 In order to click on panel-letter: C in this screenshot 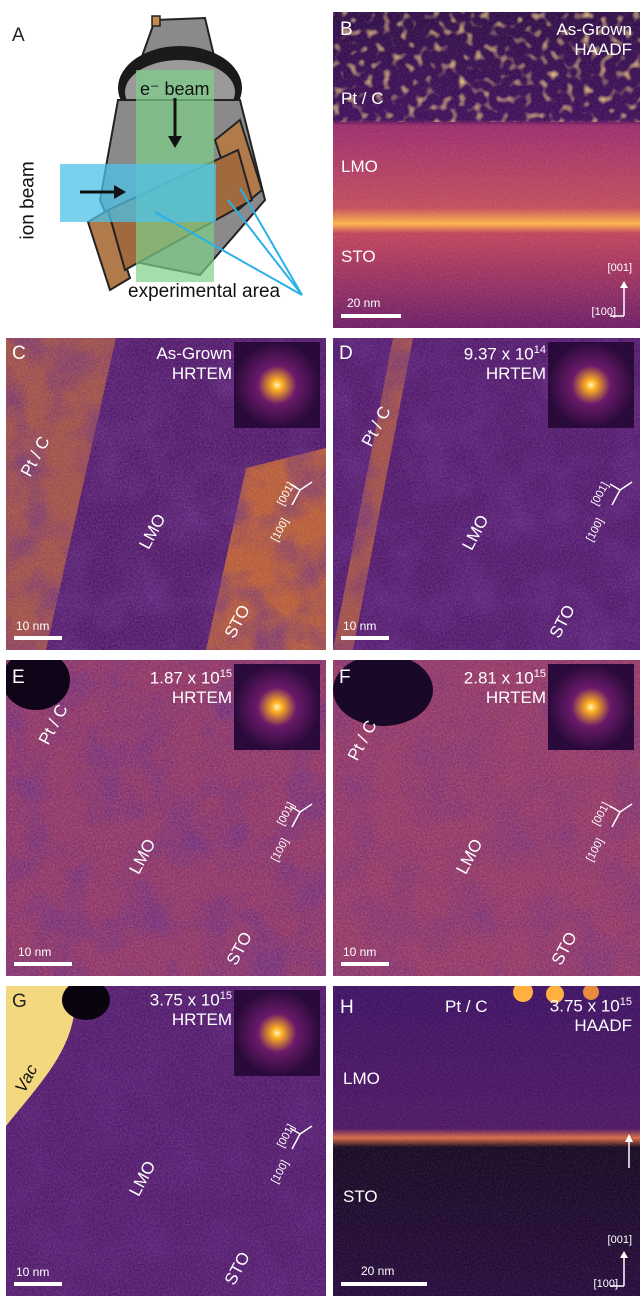, I will do `click(19, 353)`.